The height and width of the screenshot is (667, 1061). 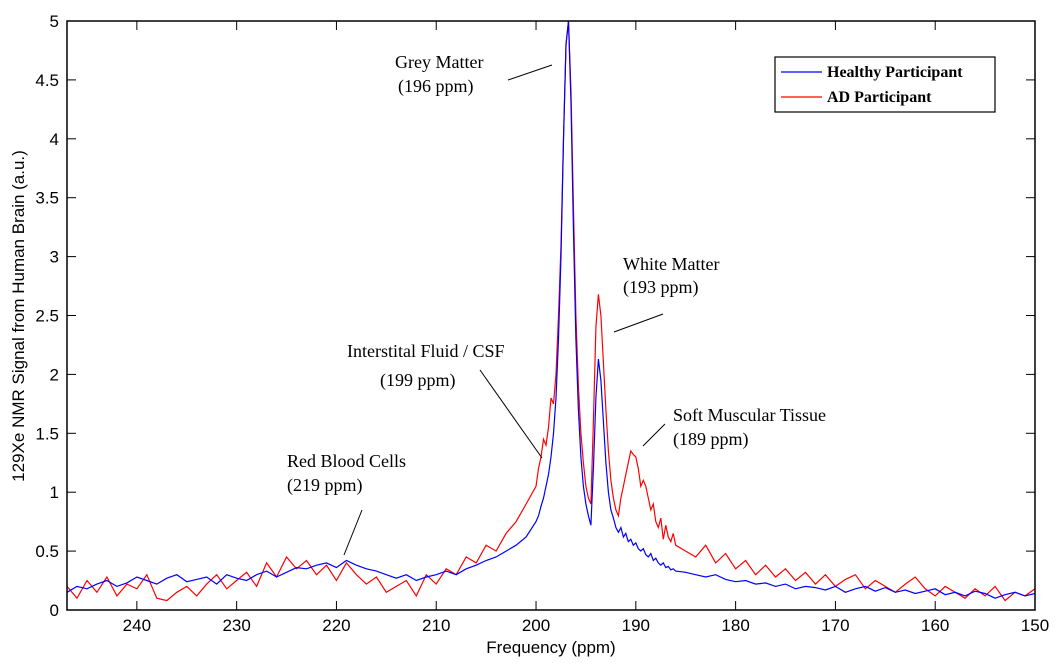 I want to click on legend-label-ad: AD Participant, so click(x=879, y=97).